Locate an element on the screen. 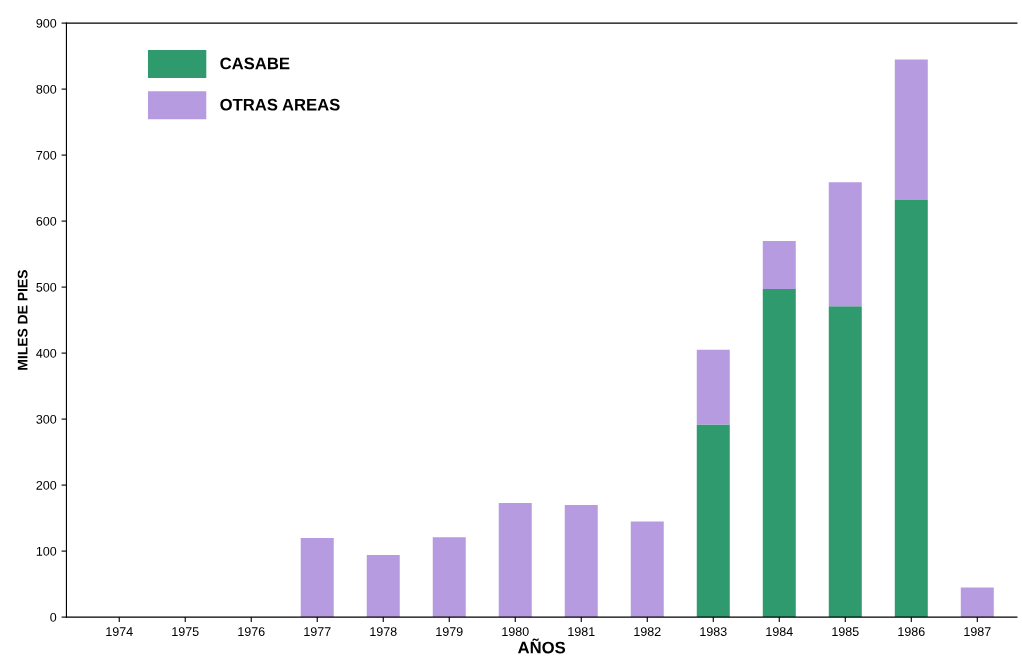  y-axis-title: MILES DE PIES is located at coordinates (22, 320).